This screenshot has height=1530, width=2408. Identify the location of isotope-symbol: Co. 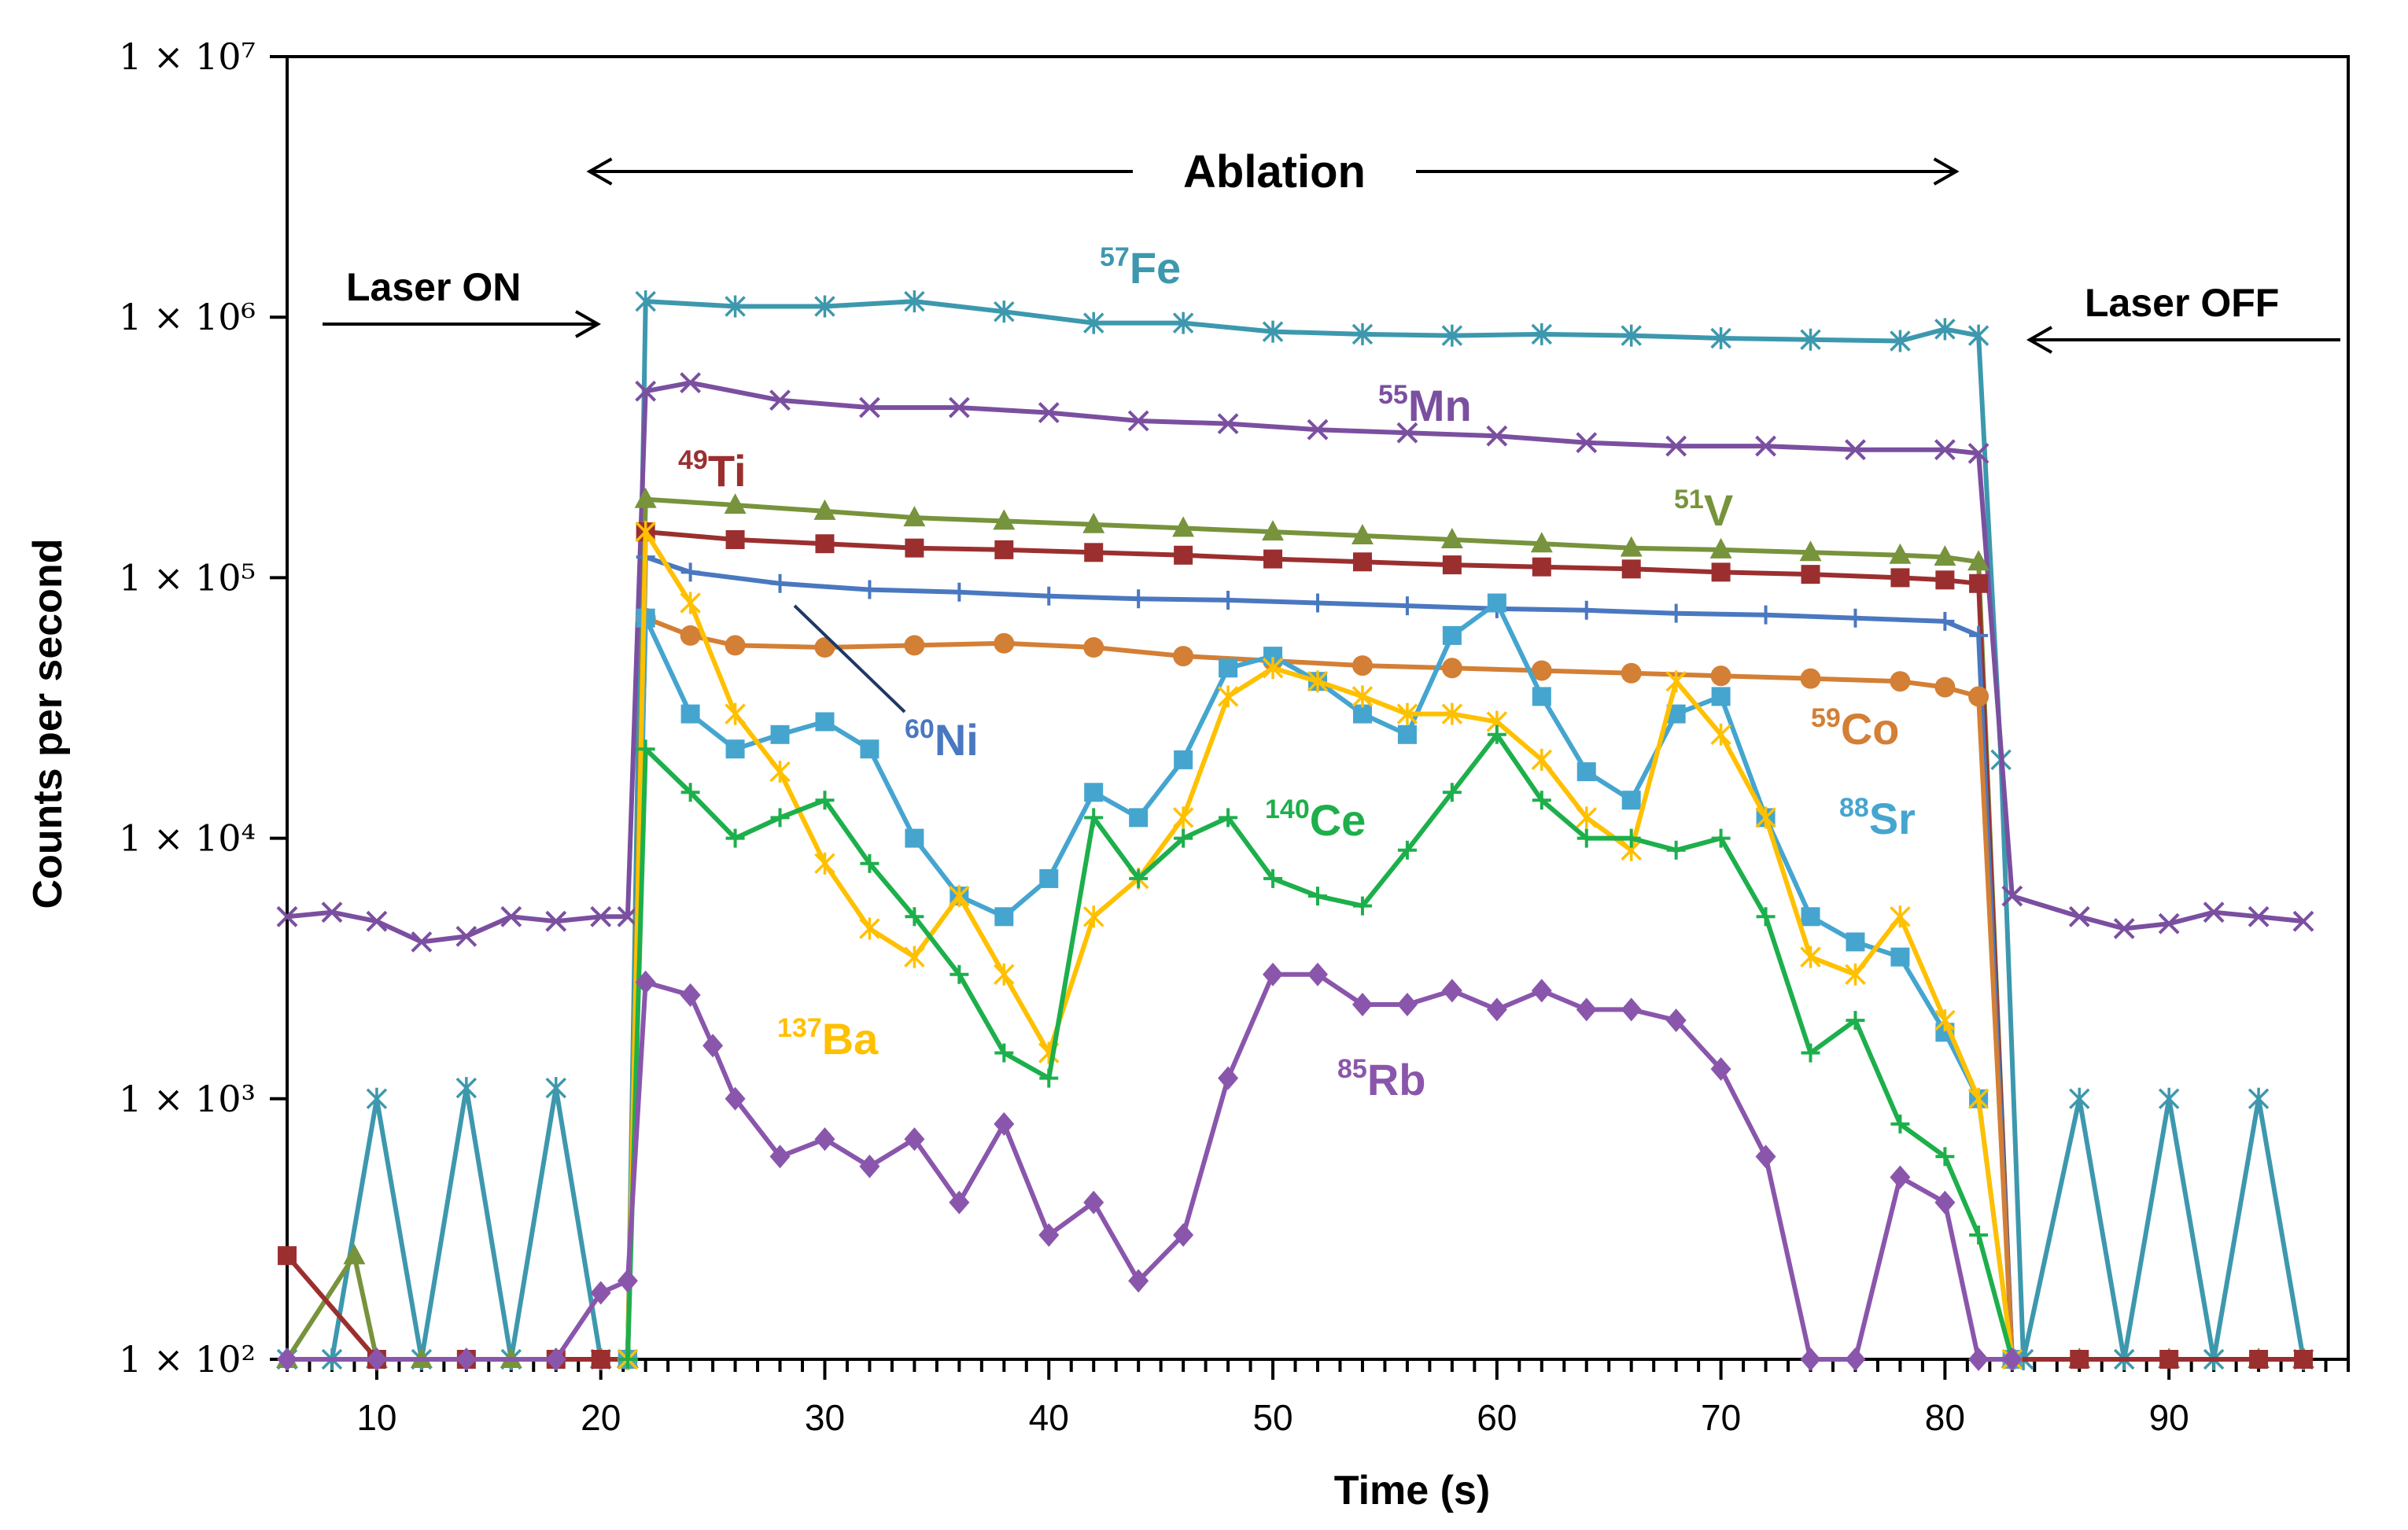
(1871, 729).